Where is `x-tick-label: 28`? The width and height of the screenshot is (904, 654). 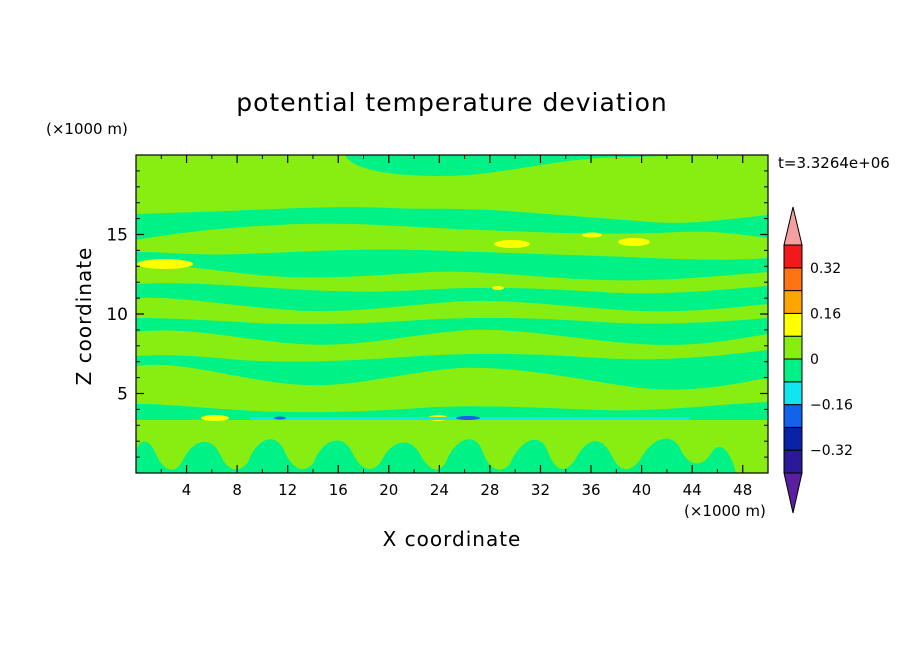 x-tick-label: 28 is located at coordinates (489, 490).